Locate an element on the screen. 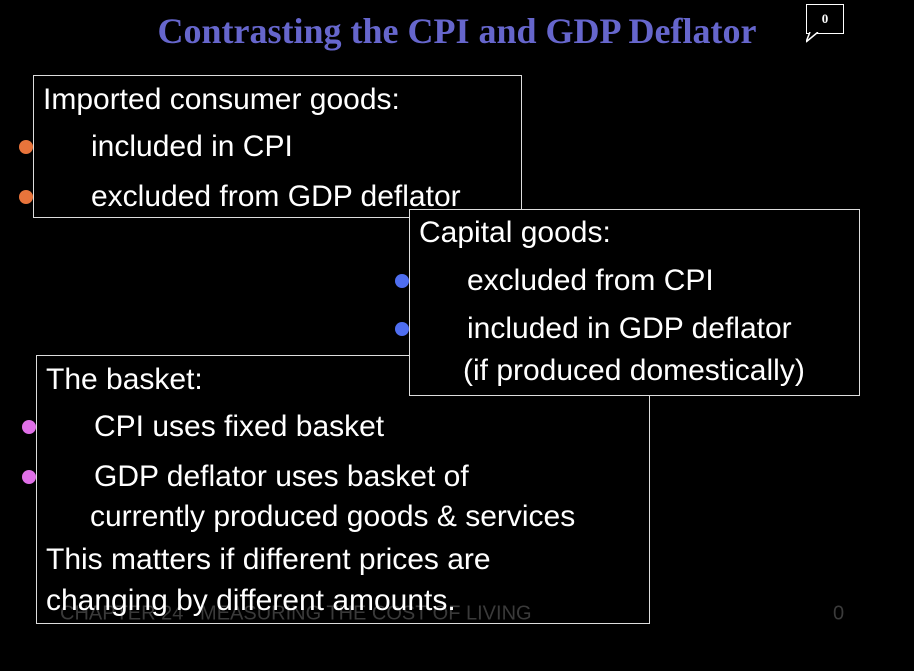  box-heading: The basket: is located at coordinates (124, 379).